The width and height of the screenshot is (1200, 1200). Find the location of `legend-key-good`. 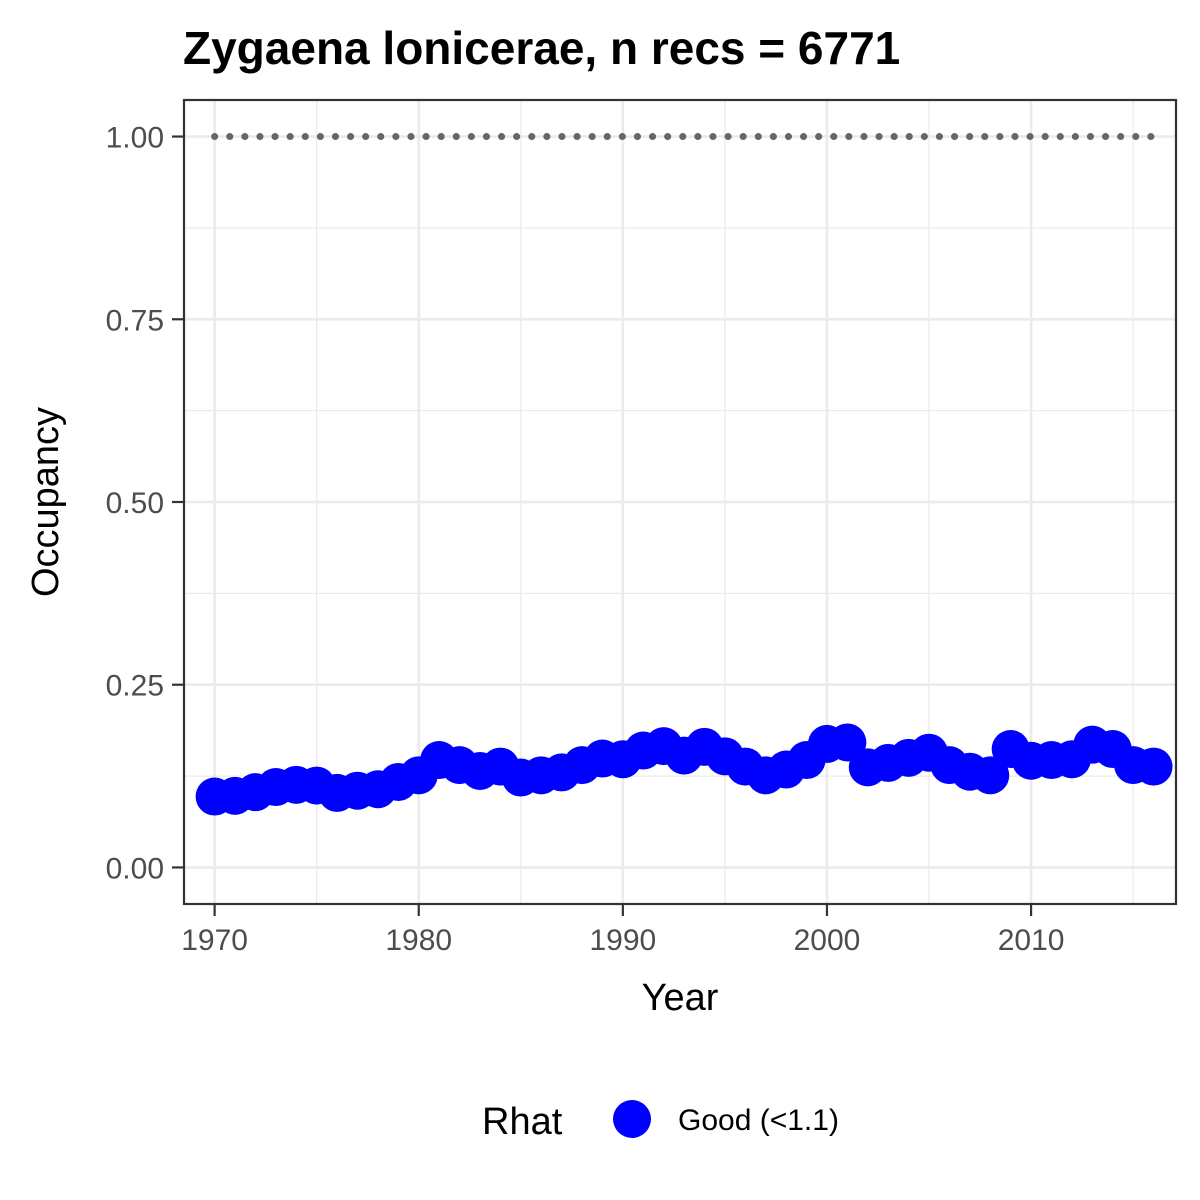

legend-key-good is located at coordinates (632, 1119).